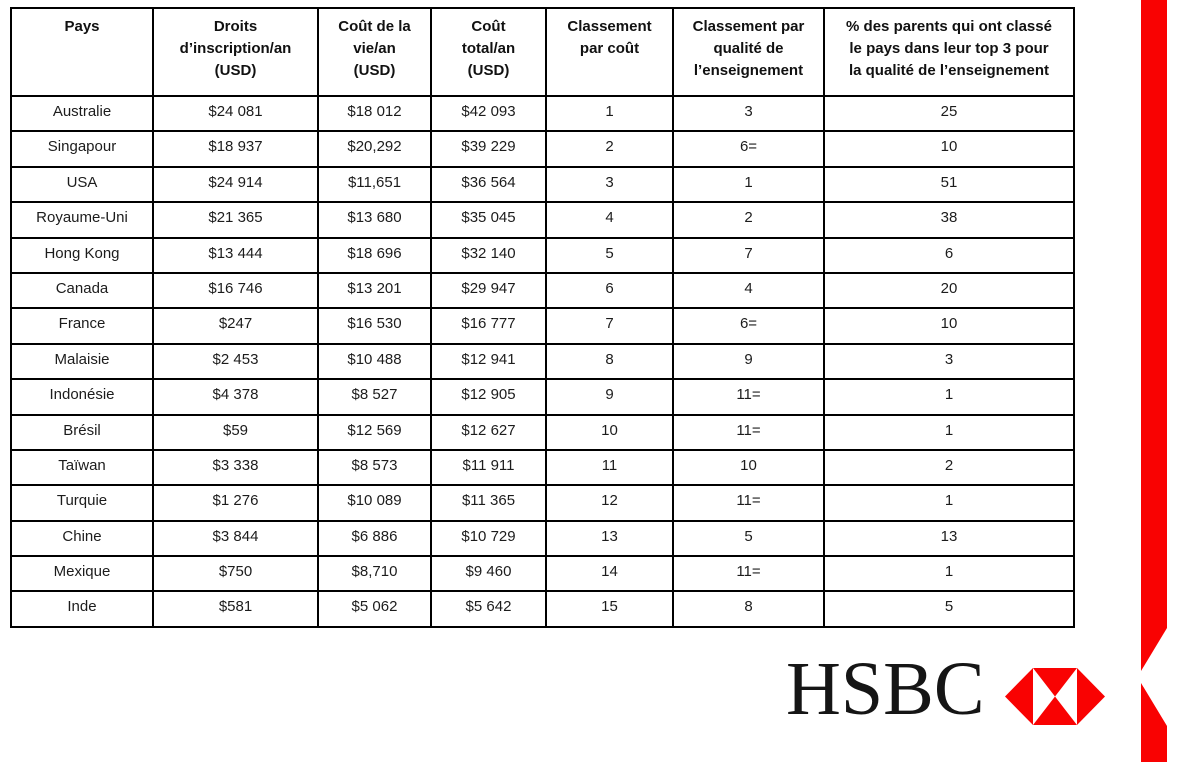  Describe the element at coordinates (748, 70) in the screenshot. I see `header-line: l’enseignement` at that location.